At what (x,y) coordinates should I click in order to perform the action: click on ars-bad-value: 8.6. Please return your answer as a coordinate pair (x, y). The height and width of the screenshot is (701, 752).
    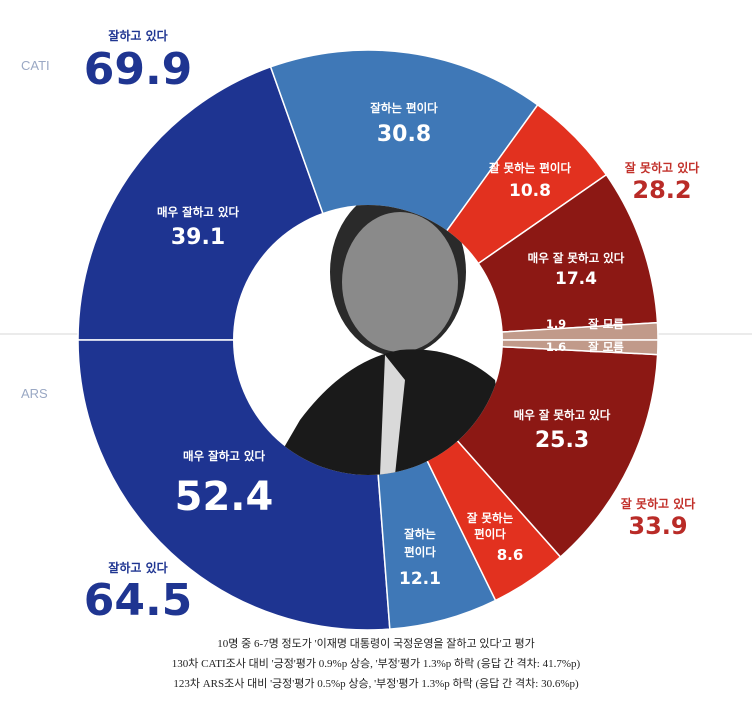
    Looking at the image, I should click on (510, 555).